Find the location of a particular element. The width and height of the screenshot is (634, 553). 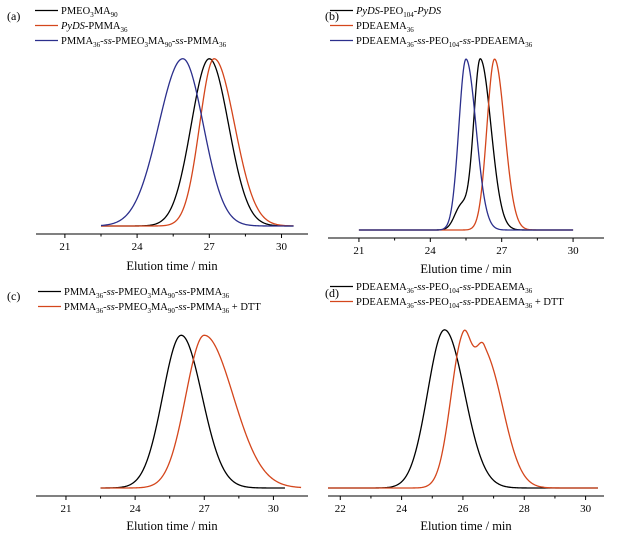

panel-label: (d) is located at coordinates (332, 293).